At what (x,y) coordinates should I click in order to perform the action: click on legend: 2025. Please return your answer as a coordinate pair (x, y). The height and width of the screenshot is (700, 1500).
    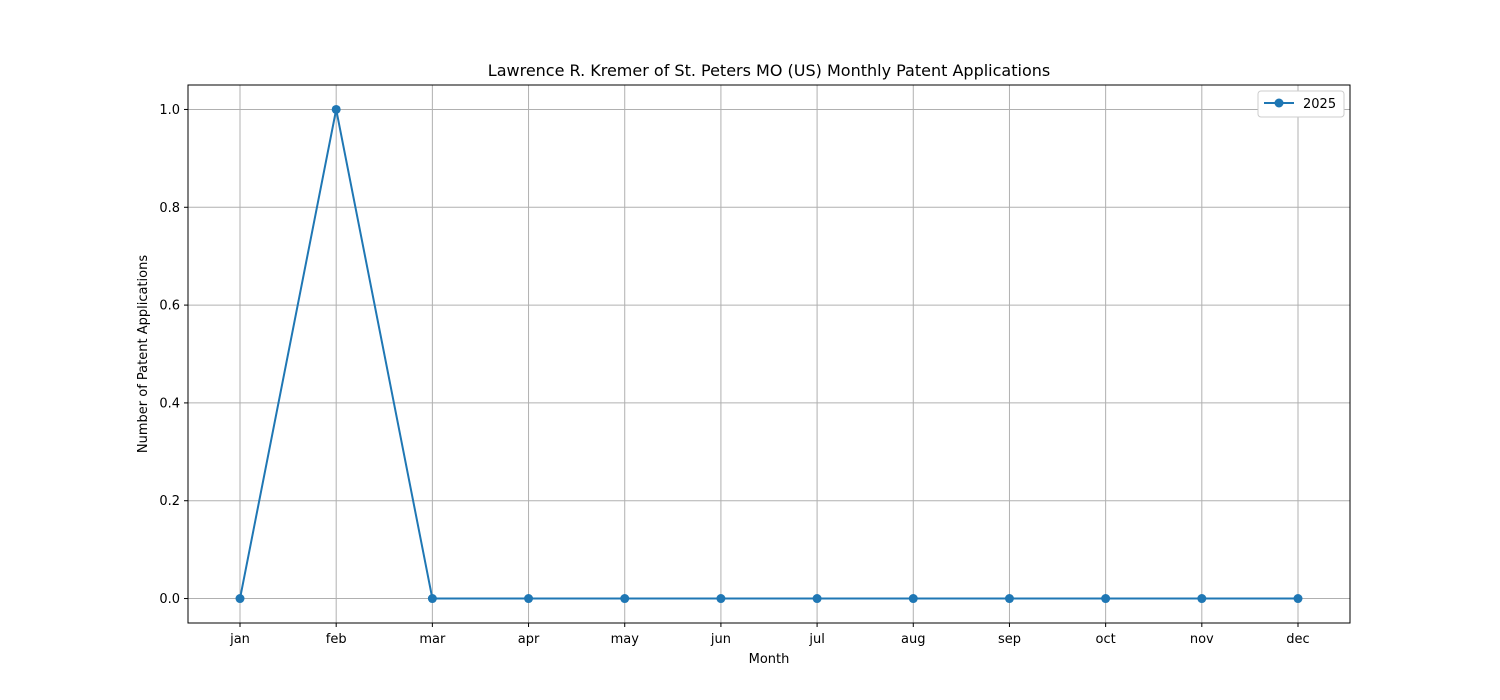
    Looking at the image, I should click on (1301, 104).